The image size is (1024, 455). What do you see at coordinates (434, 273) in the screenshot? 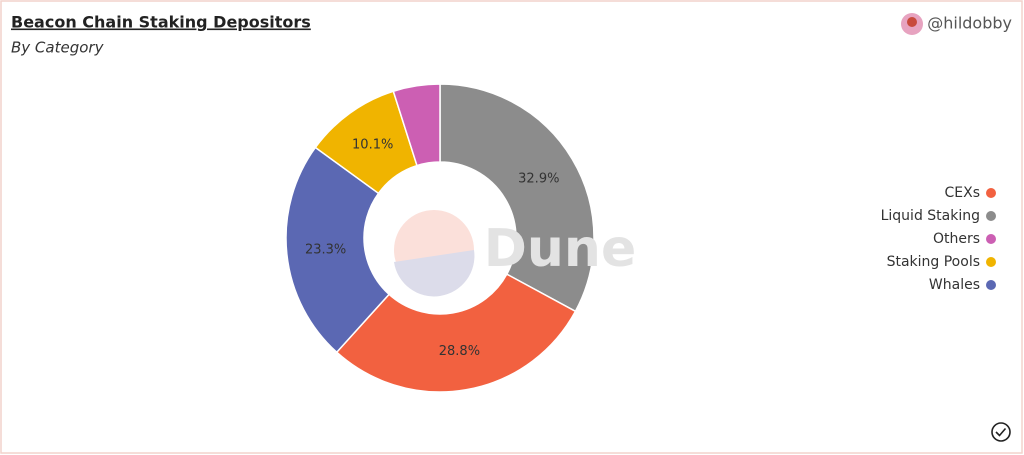
I see `watermark-disc-part` at bounding box center [434, 273].